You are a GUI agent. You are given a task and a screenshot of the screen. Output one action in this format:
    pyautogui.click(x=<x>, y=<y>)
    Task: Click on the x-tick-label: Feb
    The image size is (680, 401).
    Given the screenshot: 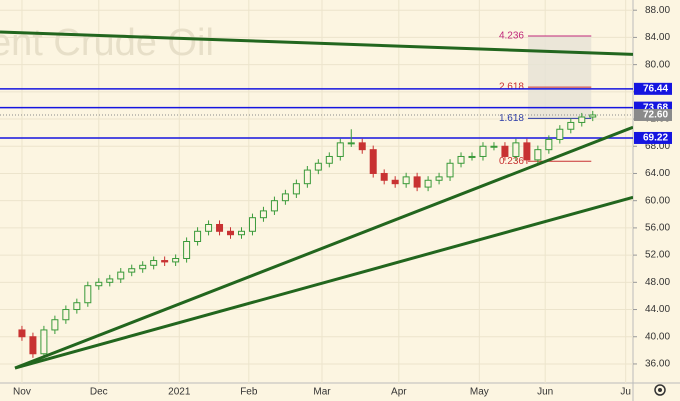 What is the action you would take?
    pyautogui.click(x=249, y=392)
    